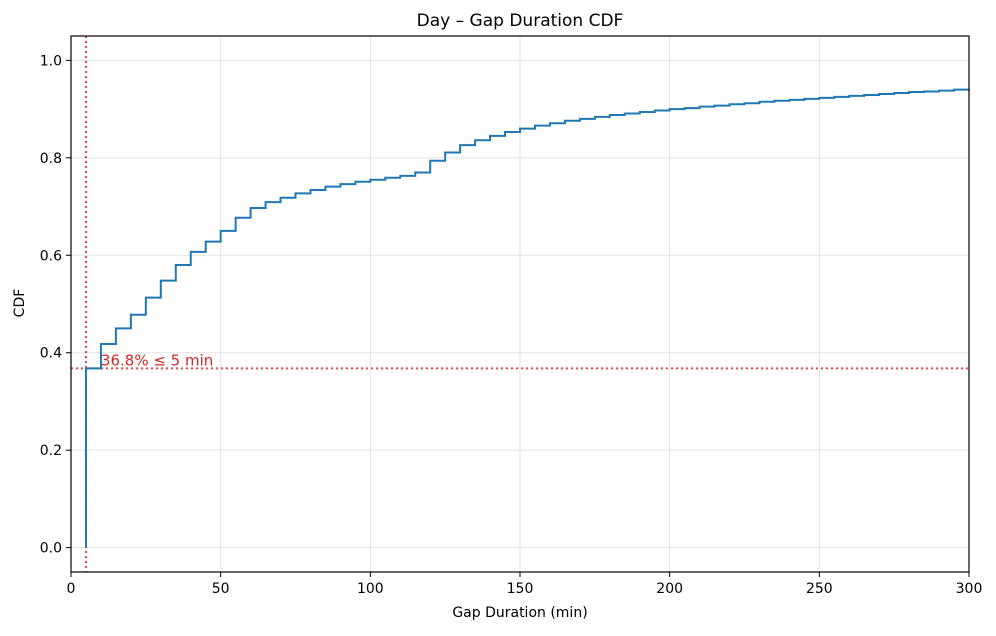  Describe the element at coordinates (669, 589) in the screenshot. I see `x-tick-label: 200` at that location.